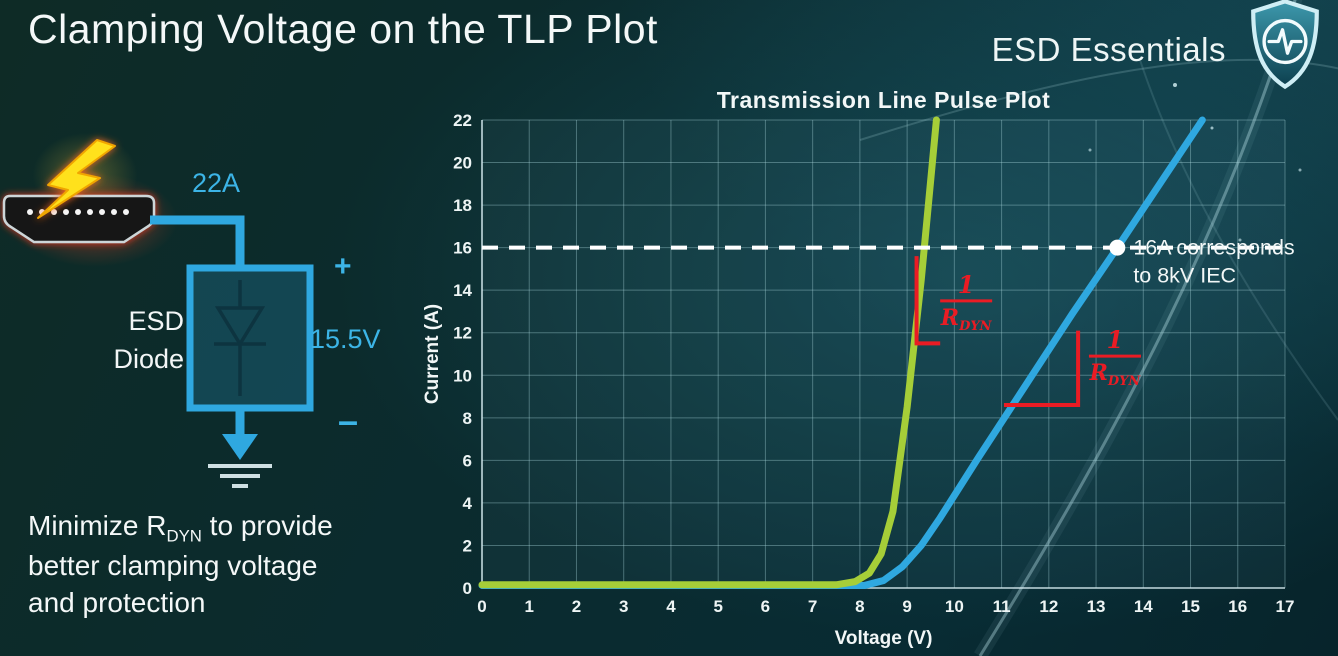 The image size is (1338, 656). I want to click on note-line2: better clamping voltage, so click(173, 565).